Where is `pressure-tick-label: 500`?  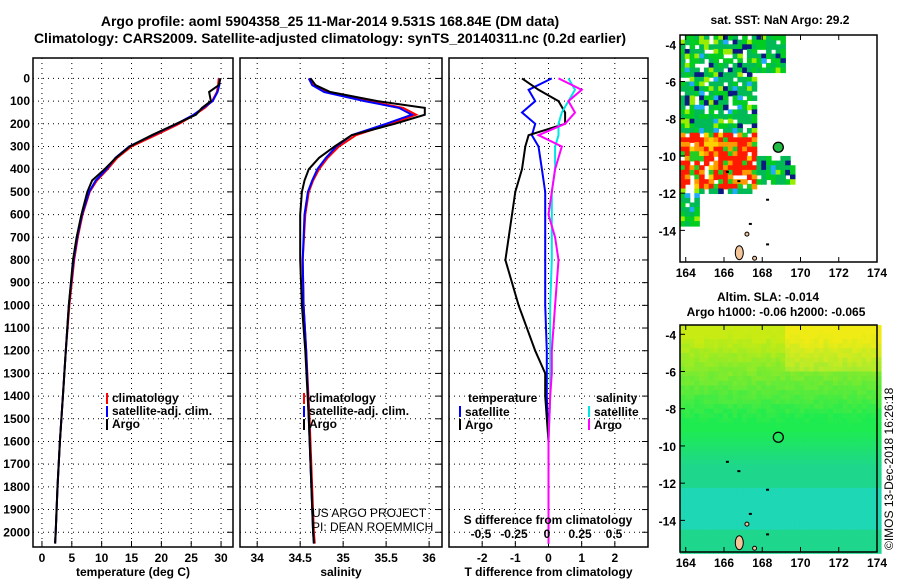 pressure-tick-label: 500 is located at coordinates (20, 192).